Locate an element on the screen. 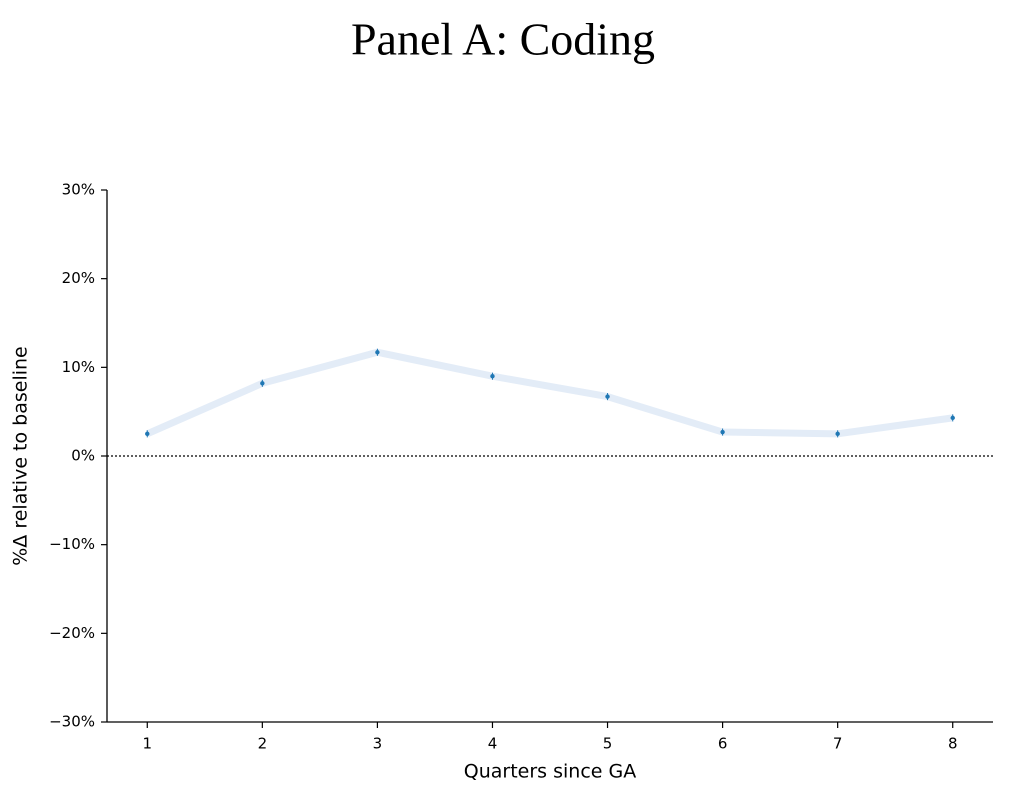  x-tick-label: 2 is located at coordinates (263, 744).